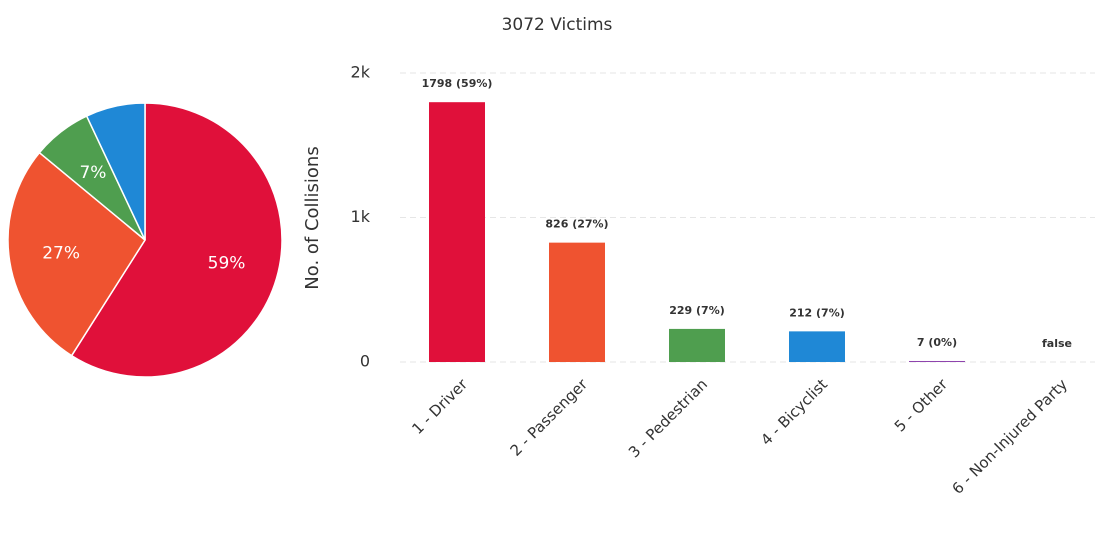 This screenshot has height=555, width=1120. Describe the element at coordinates (1057, 343) in the screenshot. I see `data-label: false` at that location.